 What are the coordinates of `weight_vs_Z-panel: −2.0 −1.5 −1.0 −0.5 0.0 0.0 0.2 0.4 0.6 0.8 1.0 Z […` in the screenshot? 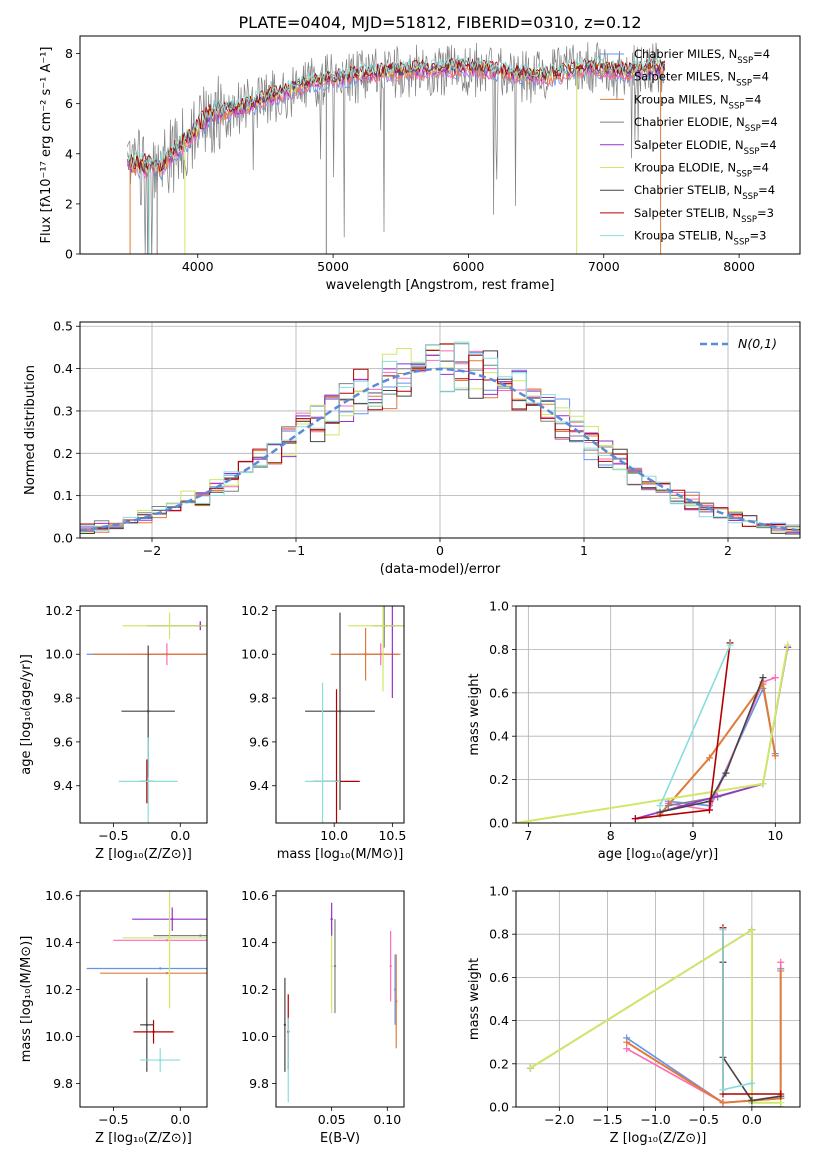 It's located at (634, 1015).